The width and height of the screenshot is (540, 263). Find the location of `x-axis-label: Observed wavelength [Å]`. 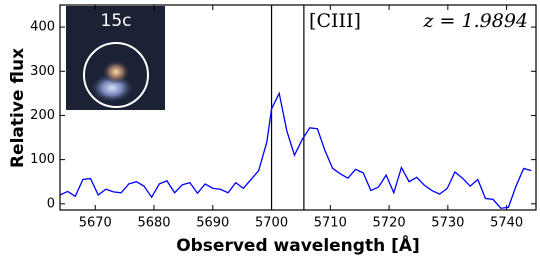

x-axis-label: Observed wavelength [Å] is located at coordinates (298, 244).